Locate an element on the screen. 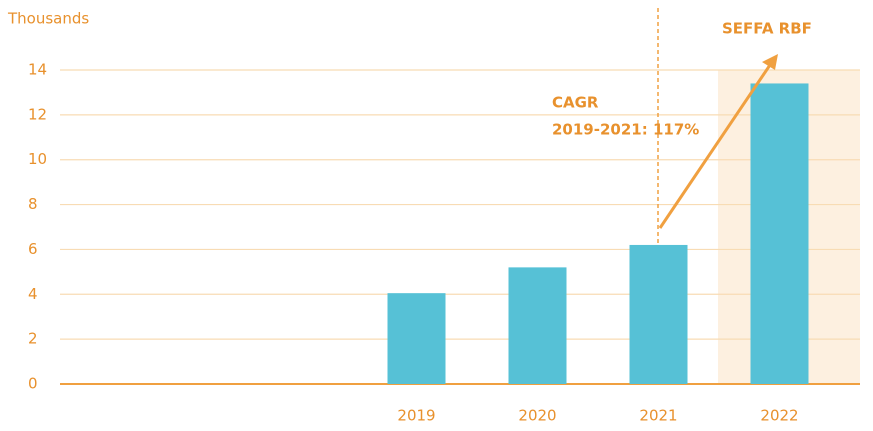  cagr-title: CAGR is located at coordinates (575, 103).